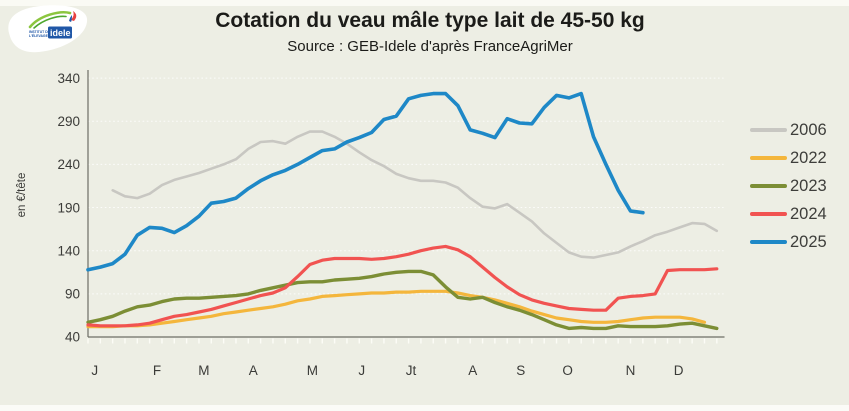 This screenshot has width=849, height=411. What do you see at coordinates (808, 129) in the screenshot?
I see `legend-label-2006: 2006` at bounding box center [808, 129].